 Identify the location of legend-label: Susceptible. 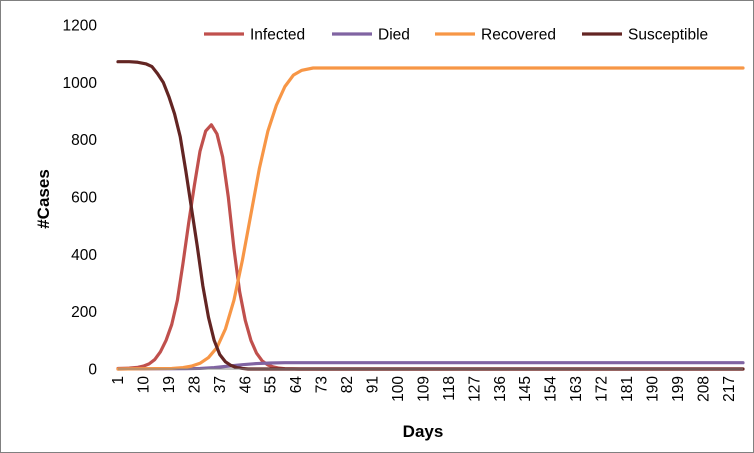
(668, 35).